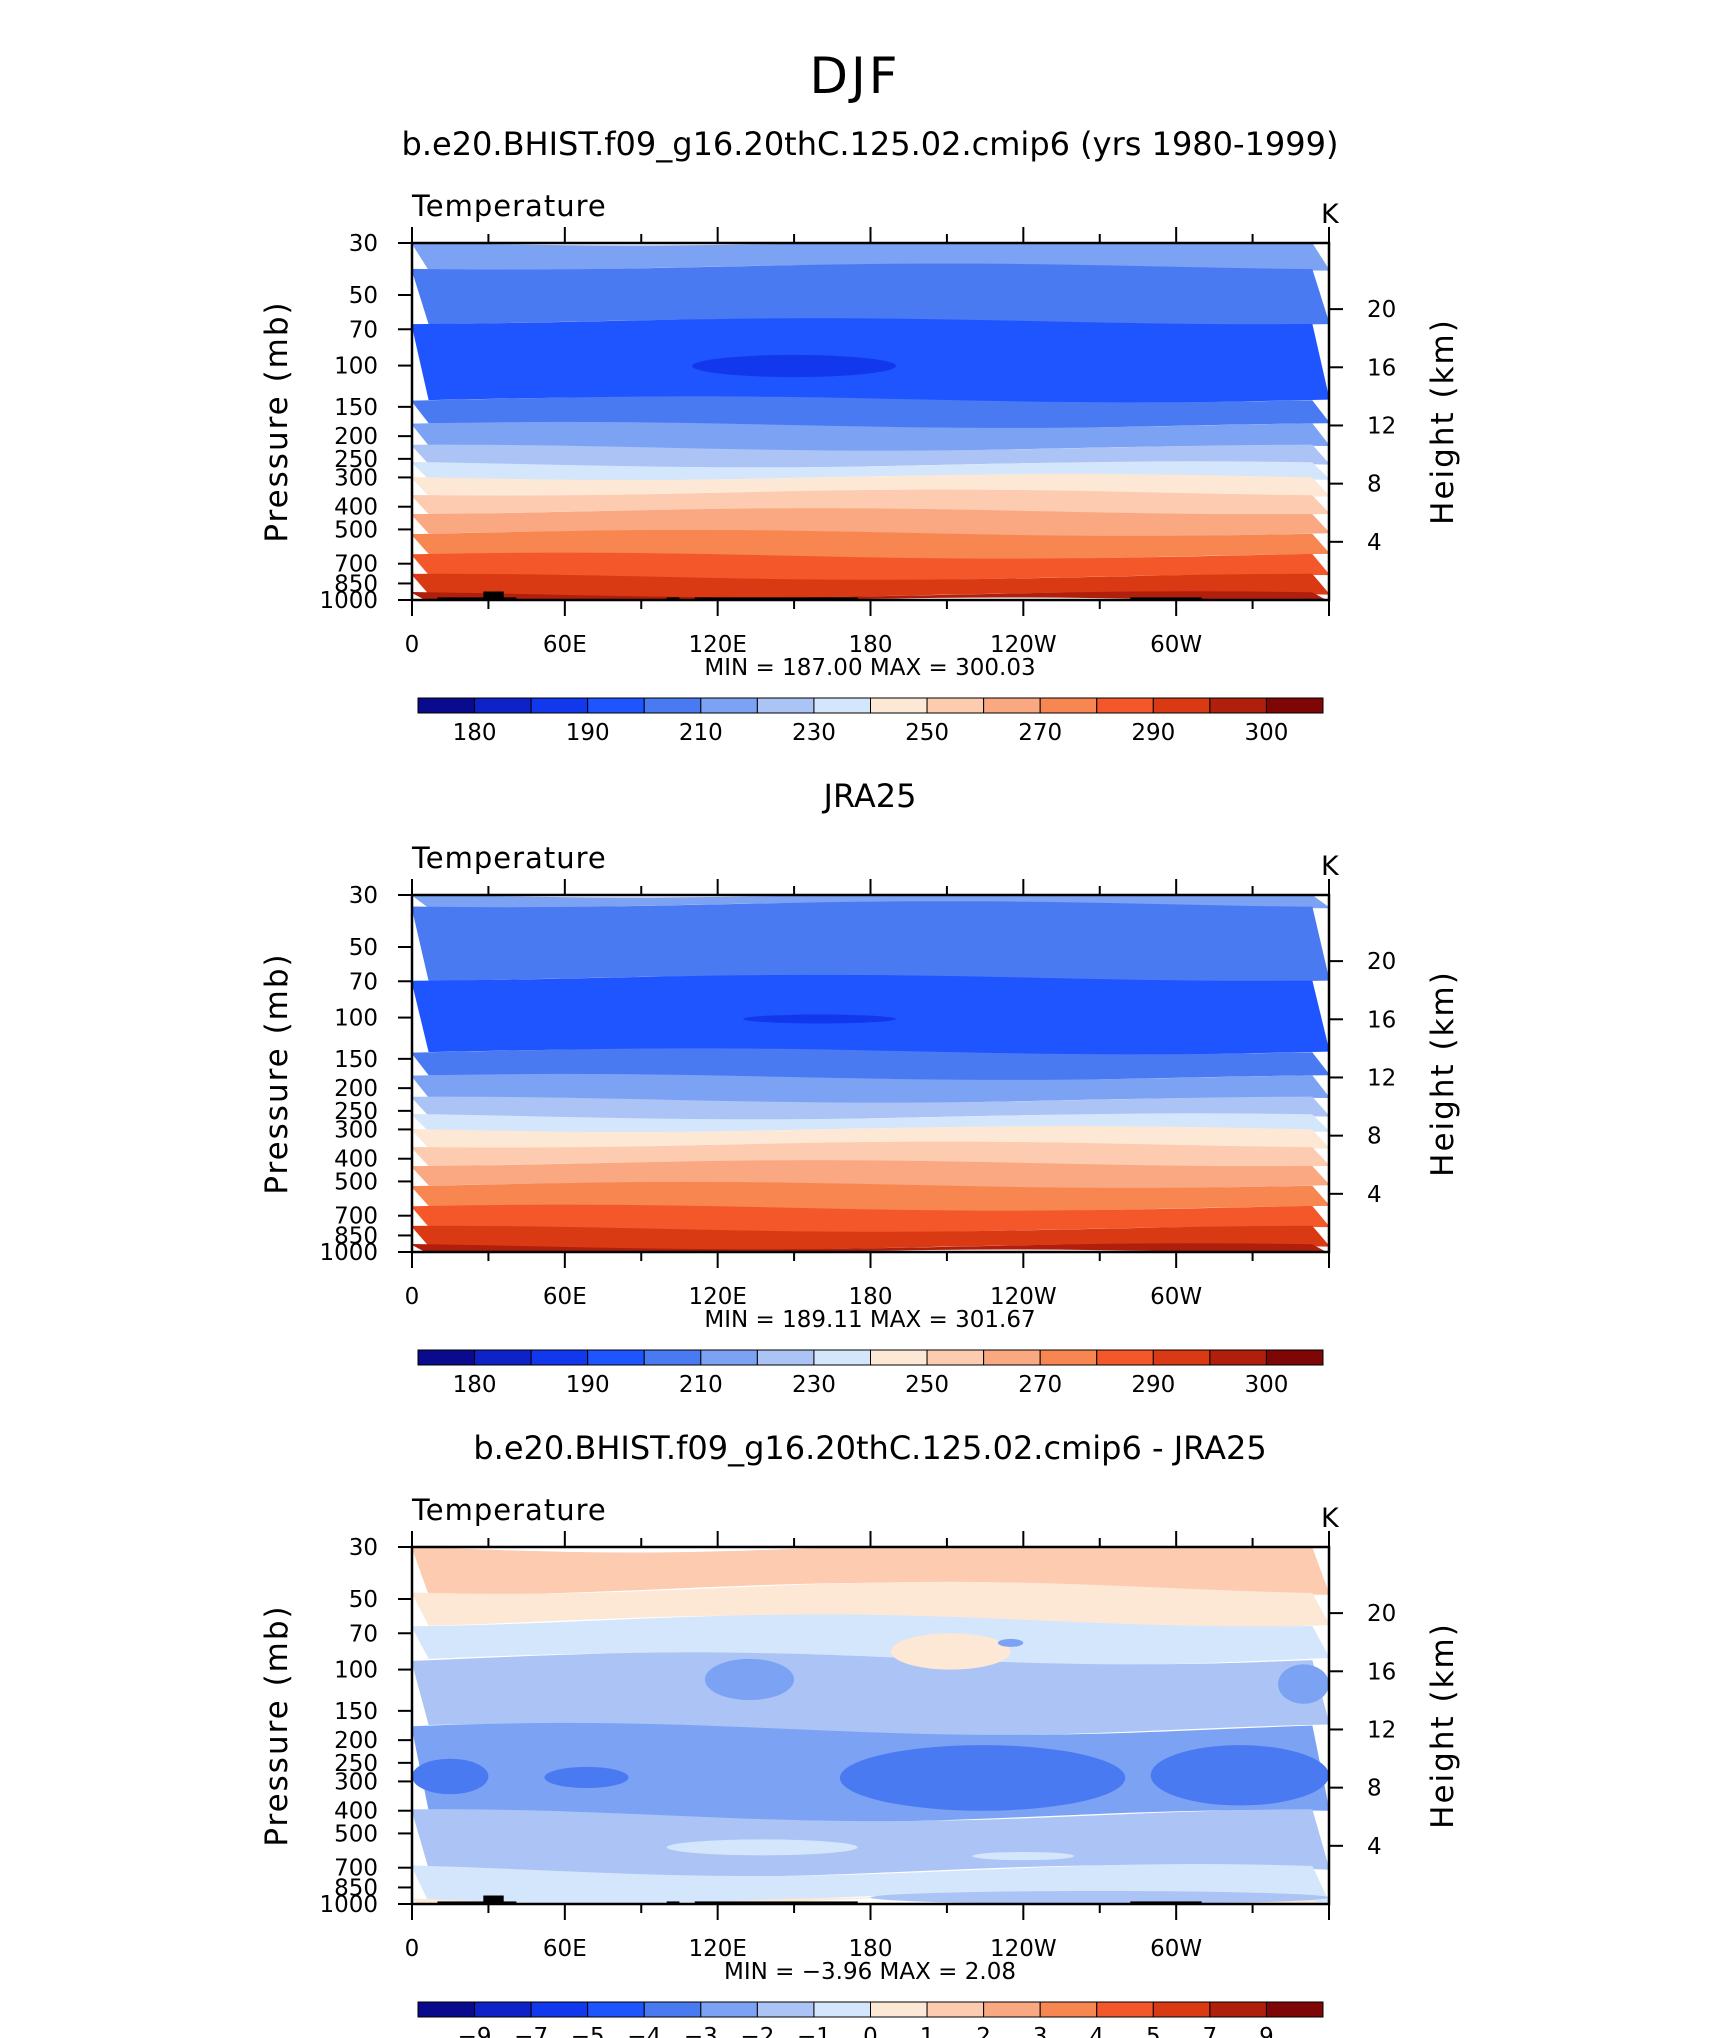 This screenshot has height=2038, width=1710. I want to click on x-tick-label: 60E, so click(565, 1297).